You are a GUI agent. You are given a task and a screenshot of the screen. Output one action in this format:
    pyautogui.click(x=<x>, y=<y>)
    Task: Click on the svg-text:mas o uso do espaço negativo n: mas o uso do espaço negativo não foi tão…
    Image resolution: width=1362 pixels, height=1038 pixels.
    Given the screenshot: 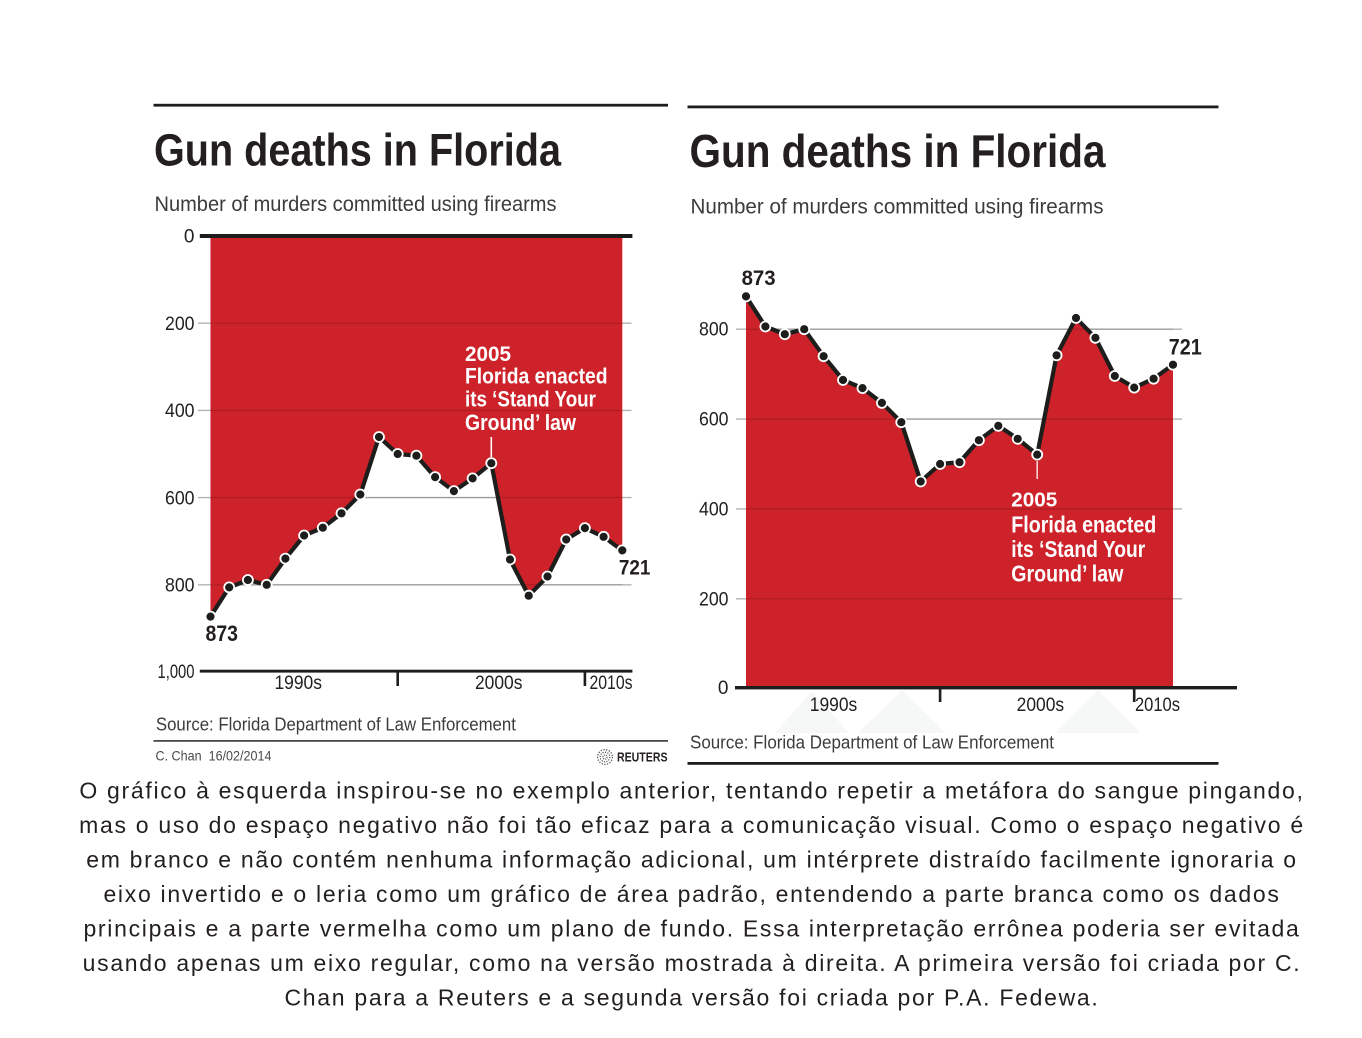 What is the action you would take?
    pyautogui.click(x=692, y=825)
    